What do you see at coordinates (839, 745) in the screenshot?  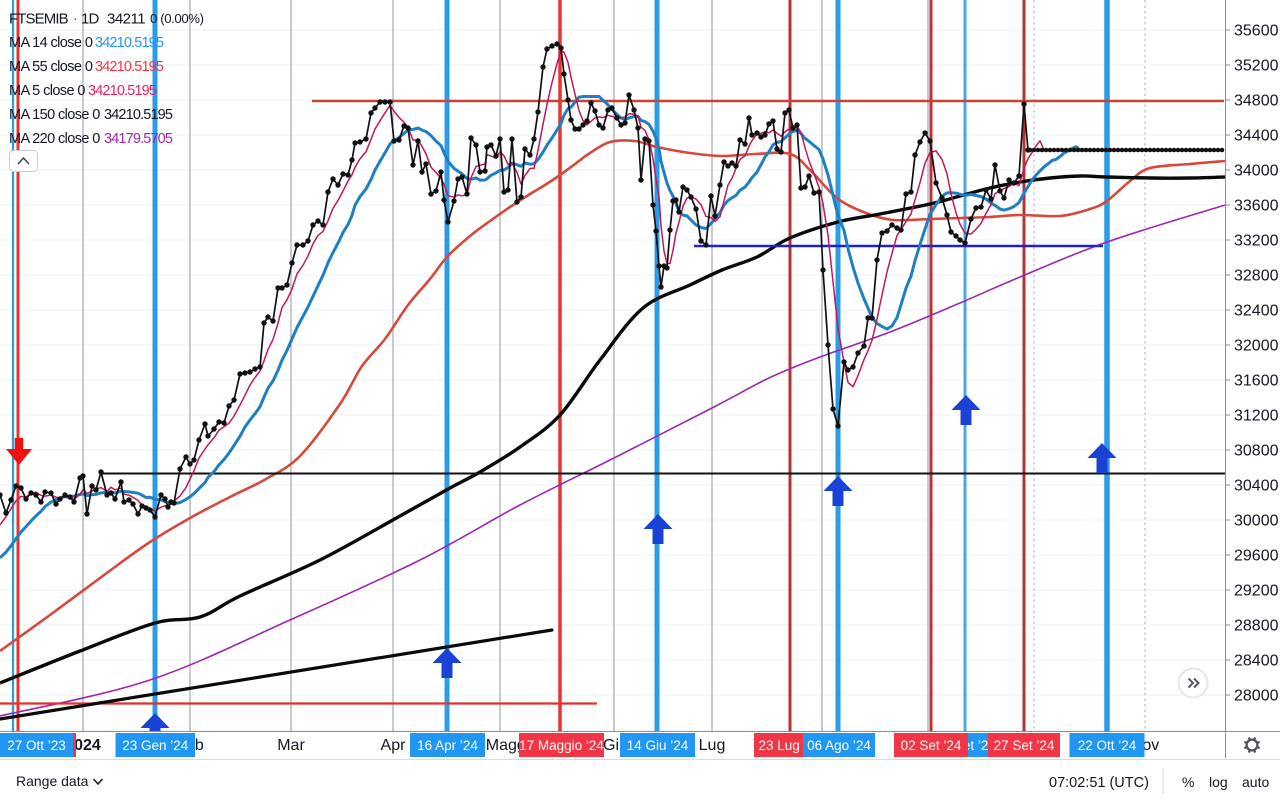 I see `svg-text: 06 Ago ’24` at bounding box center [839, 745].